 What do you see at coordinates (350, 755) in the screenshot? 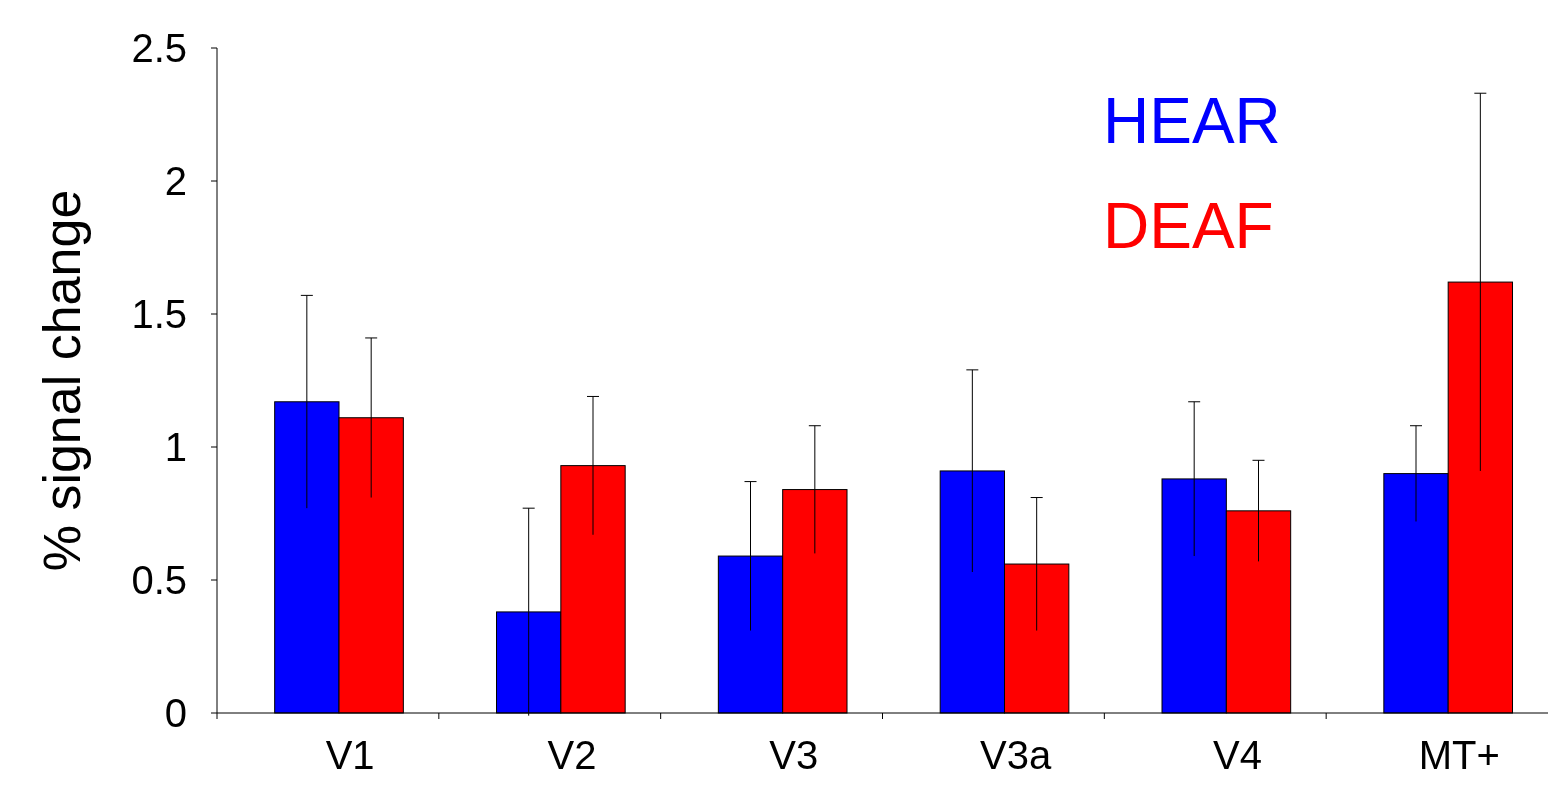
I see `x-tick-label: V1` at bounding box center [350, 755].